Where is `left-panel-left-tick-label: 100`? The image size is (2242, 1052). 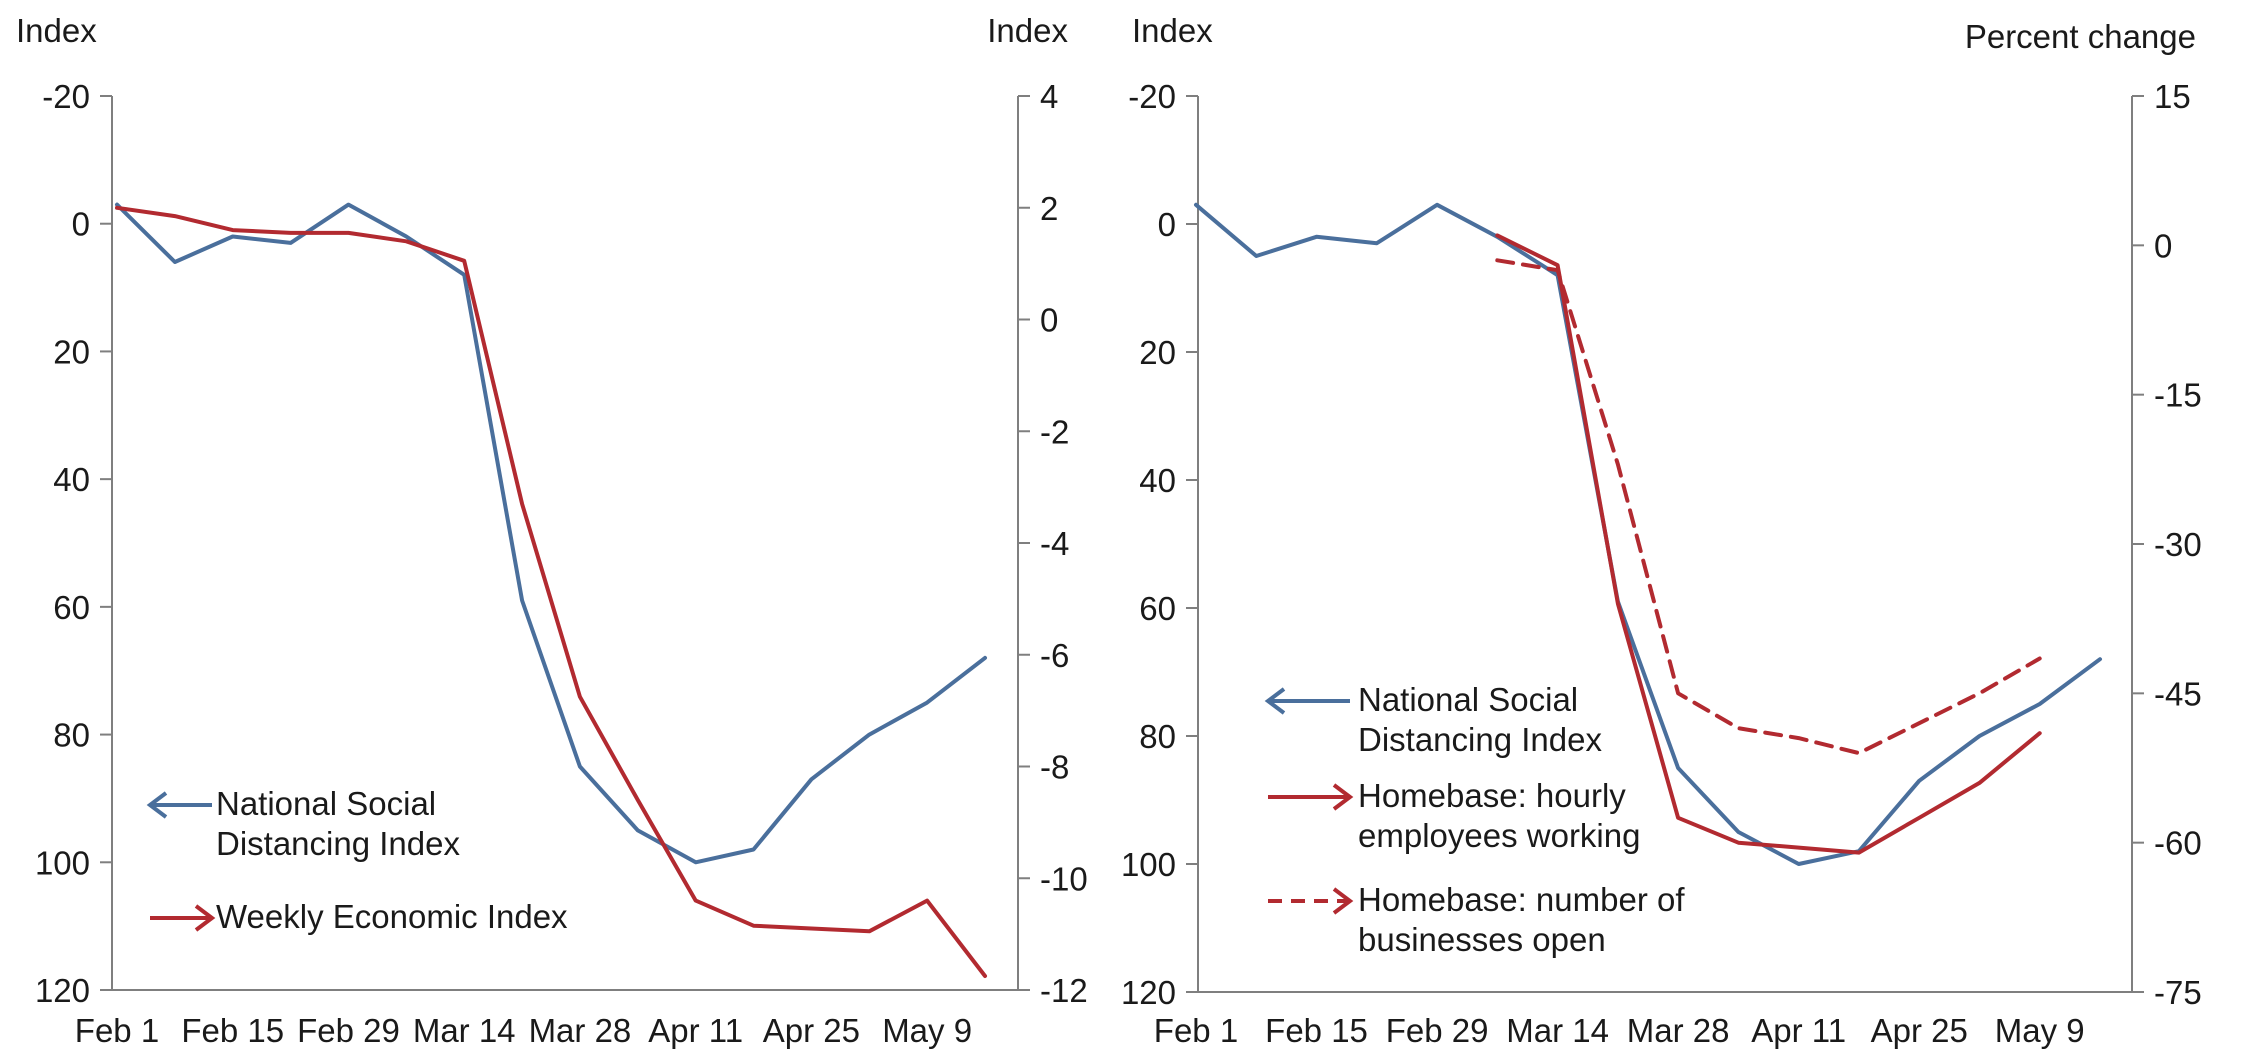 left-panel-left-tick-label: 100 is located at coordinates (62, 862).